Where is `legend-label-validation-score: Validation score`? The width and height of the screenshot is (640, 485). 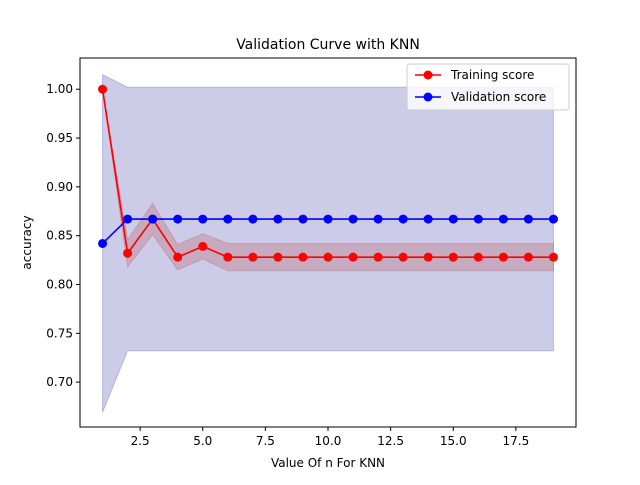 legend-label-validation-score: Validation score is located at coordinates (498, 97).